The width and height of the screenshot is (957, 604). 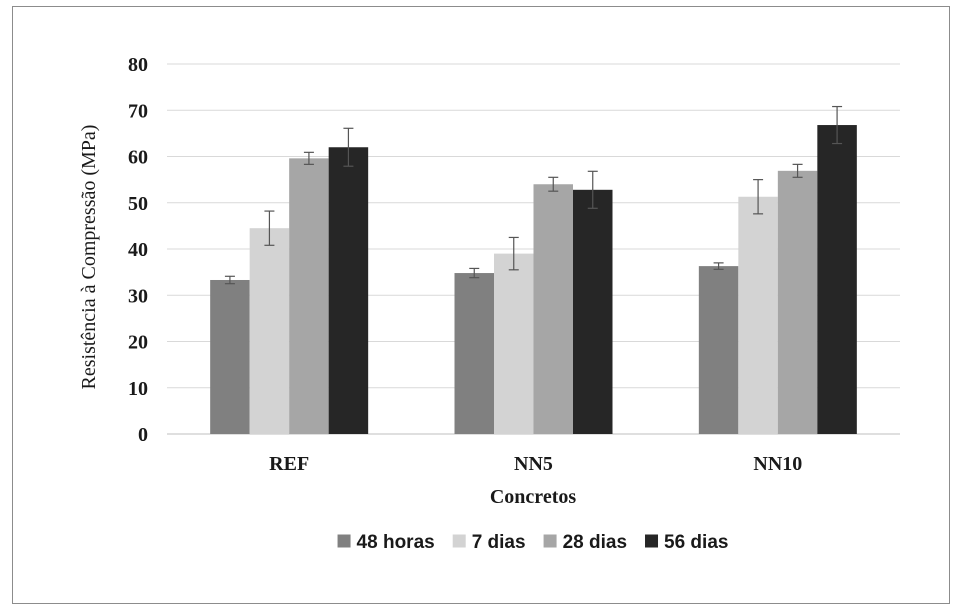 I want to click on x-tick-label: NN5, so click(x=533, y=464).